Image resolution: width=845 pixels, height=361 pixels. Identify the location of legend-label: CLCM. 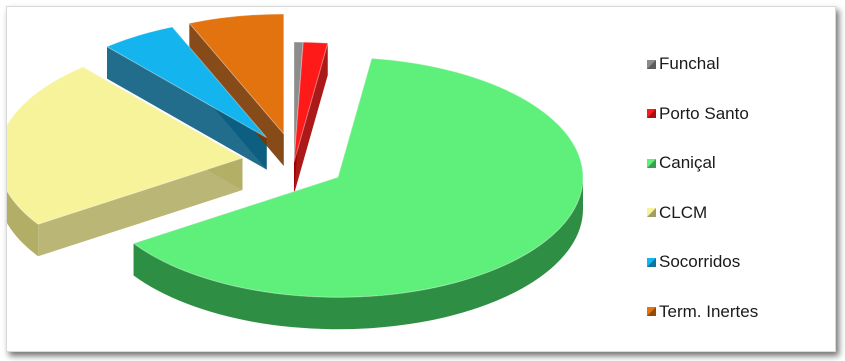
(683, 212).